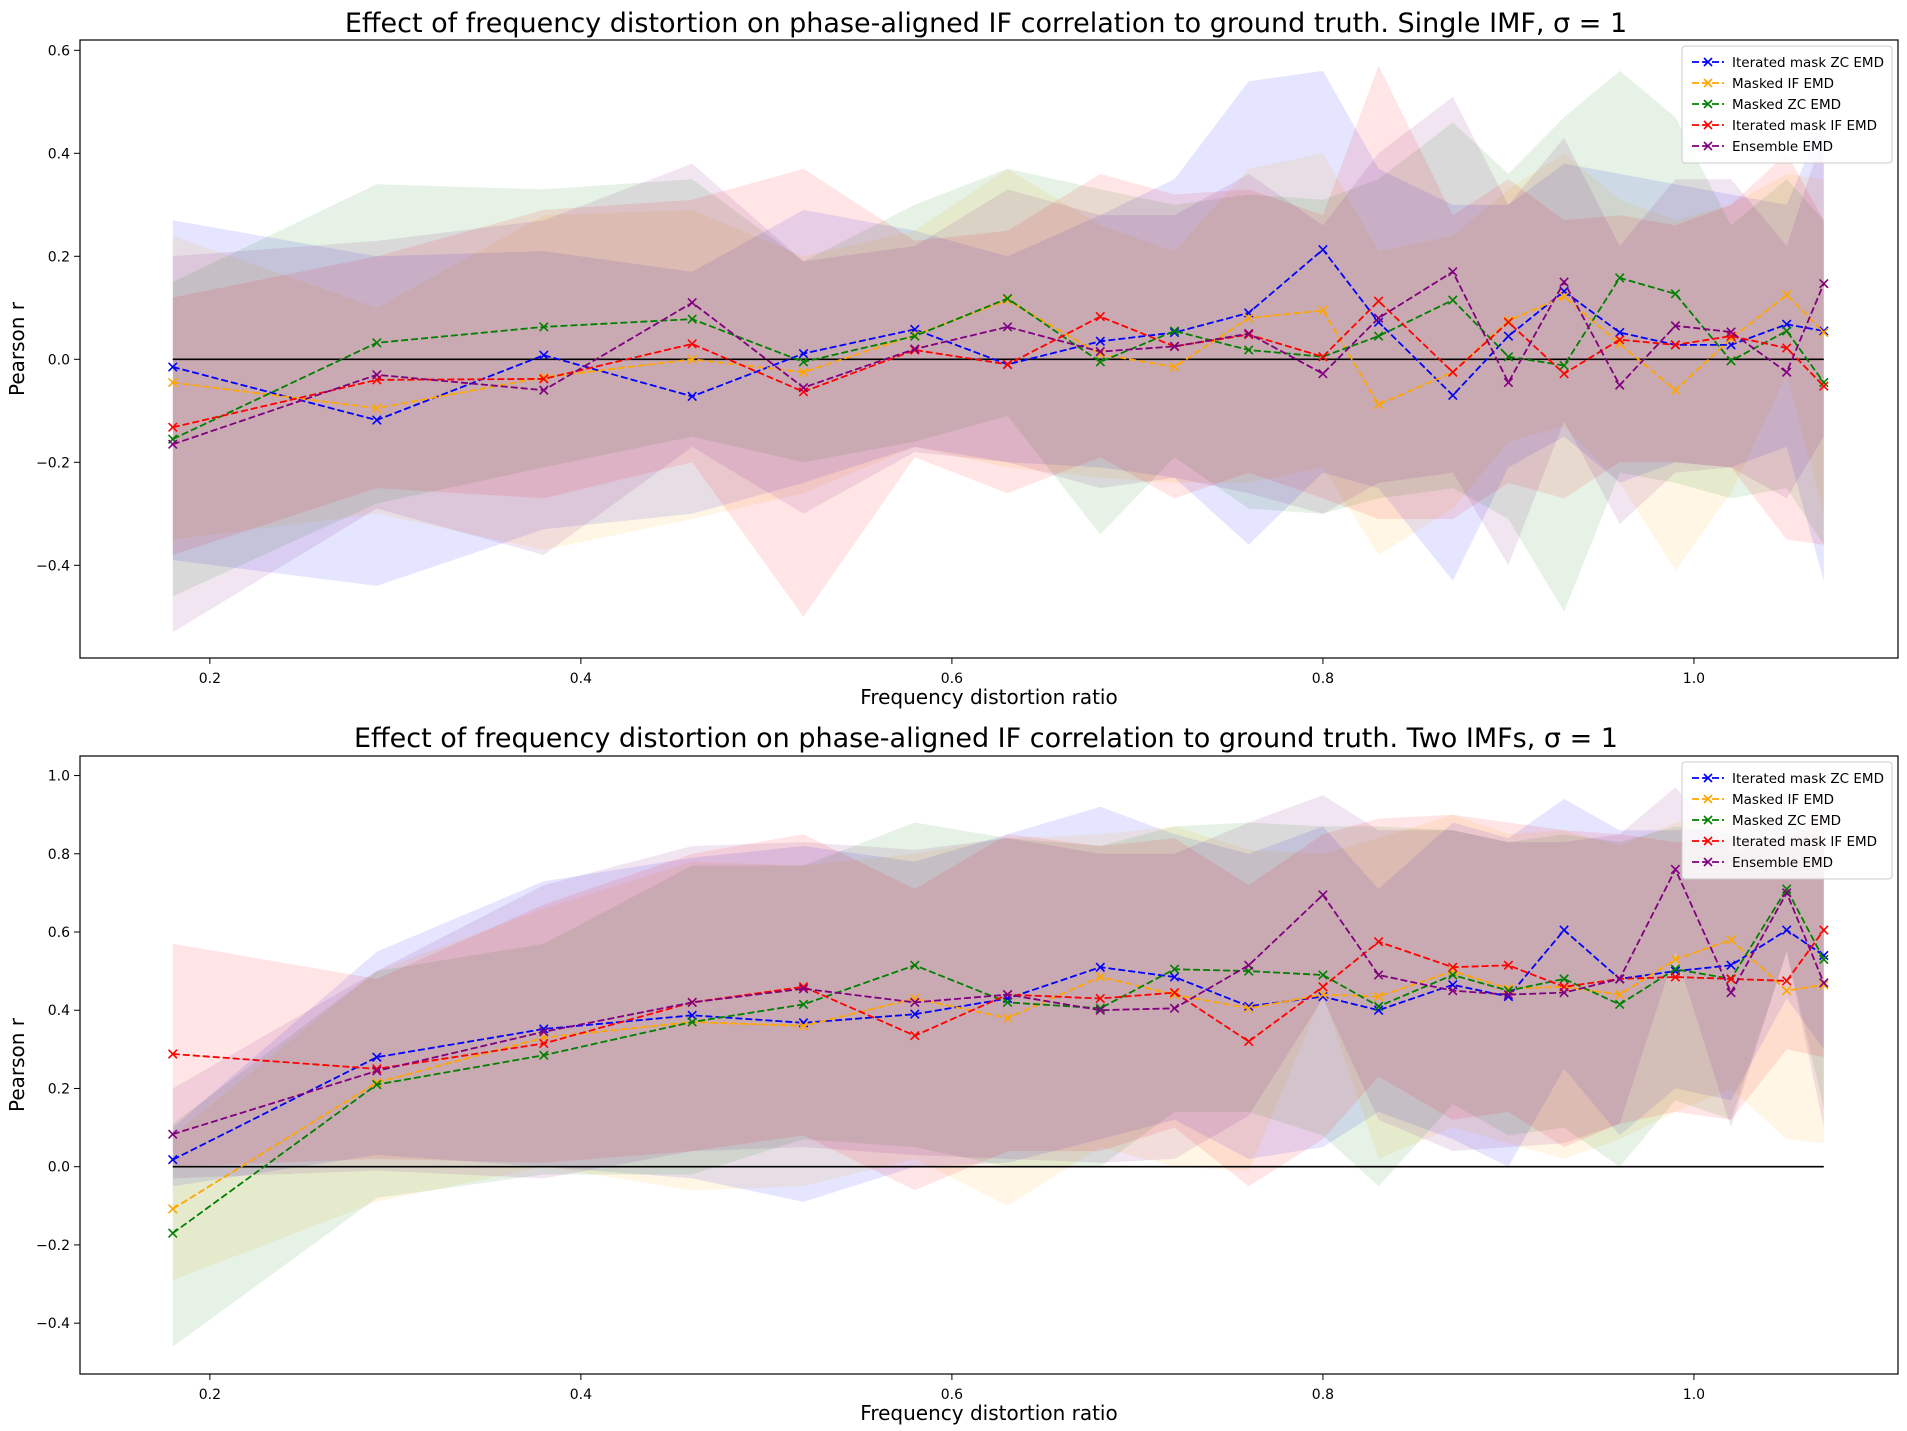  I want to click on x-tick-label: 0.4, so click(581, 1395).